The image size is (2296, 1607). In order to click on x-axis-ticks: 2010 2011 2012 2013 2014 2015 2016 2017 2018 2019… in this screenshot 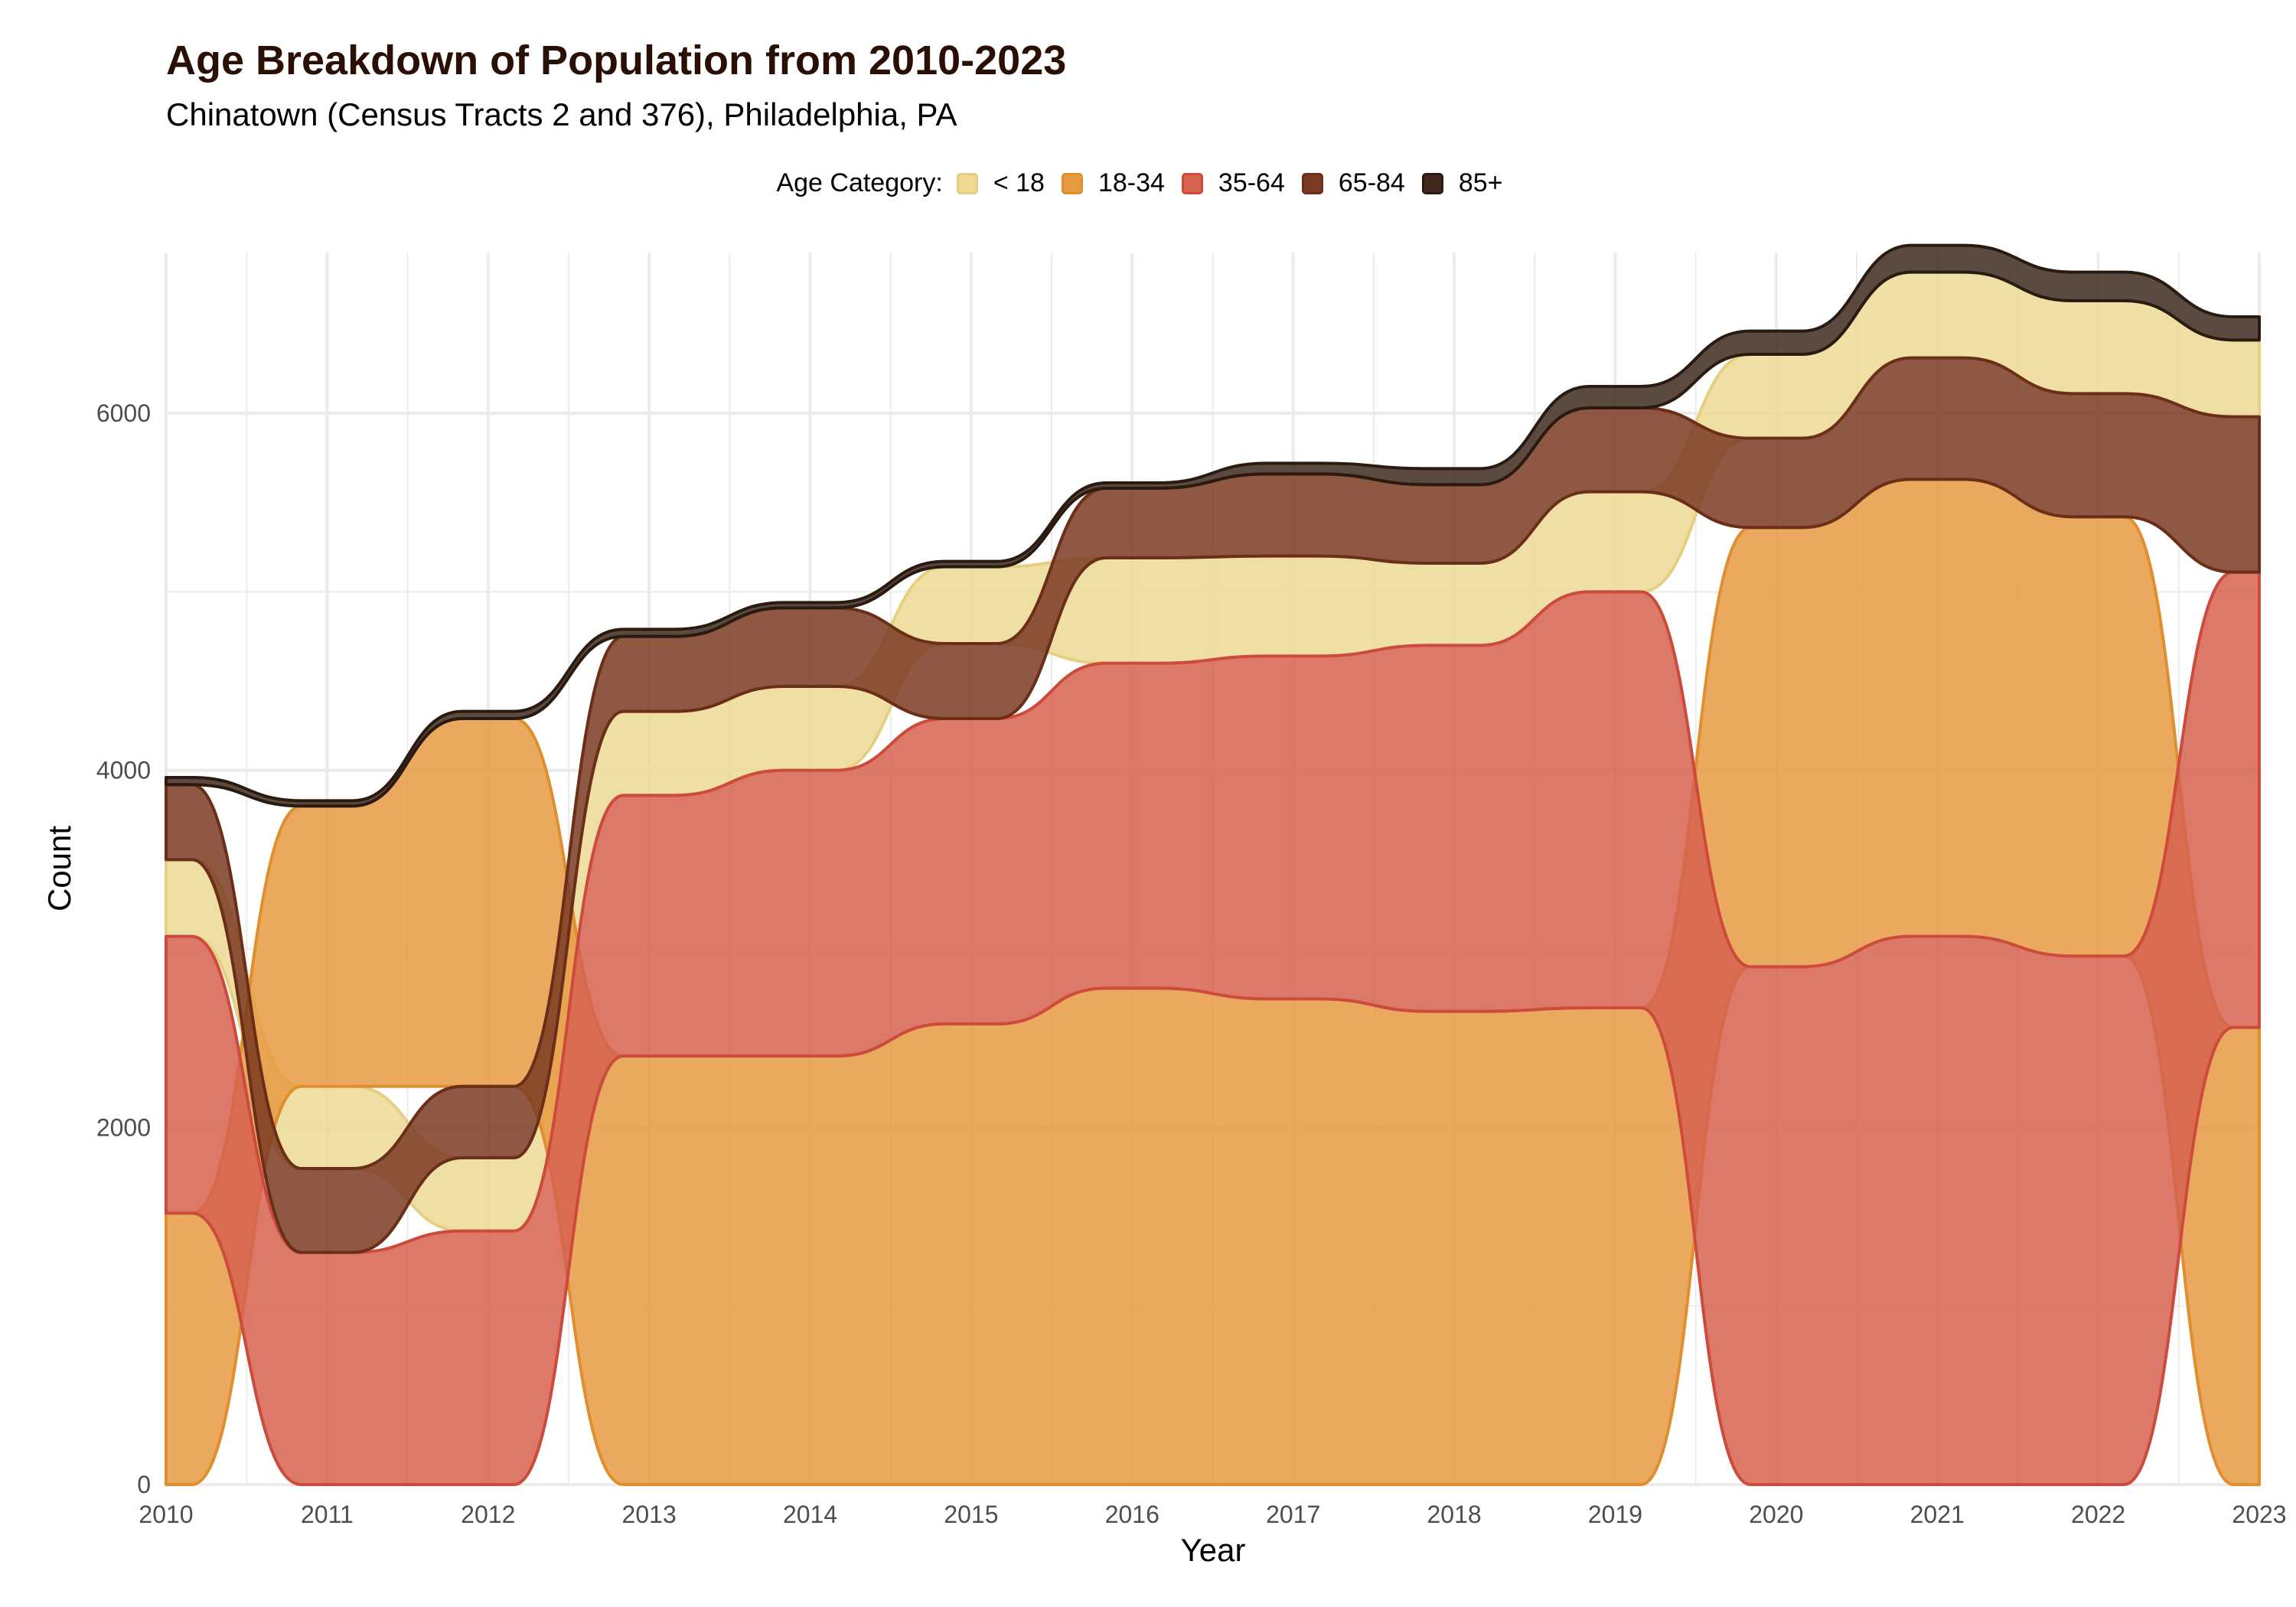, I will do `click(1212, 1514)`.